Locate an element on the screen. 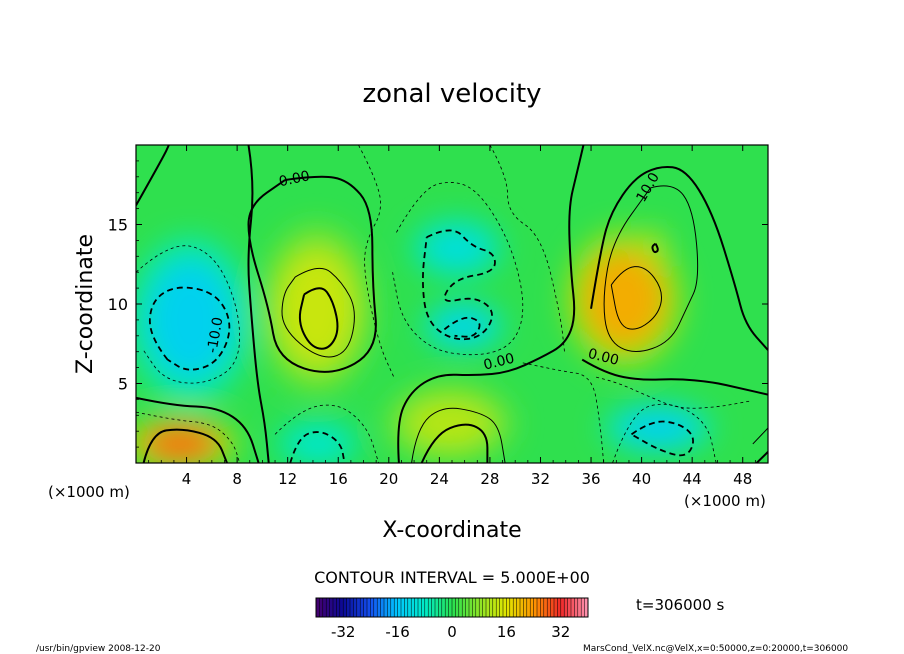 The width and height of the screenshot is (904, 654). y-tick-label: 5 is located at coordinates (123, 384).